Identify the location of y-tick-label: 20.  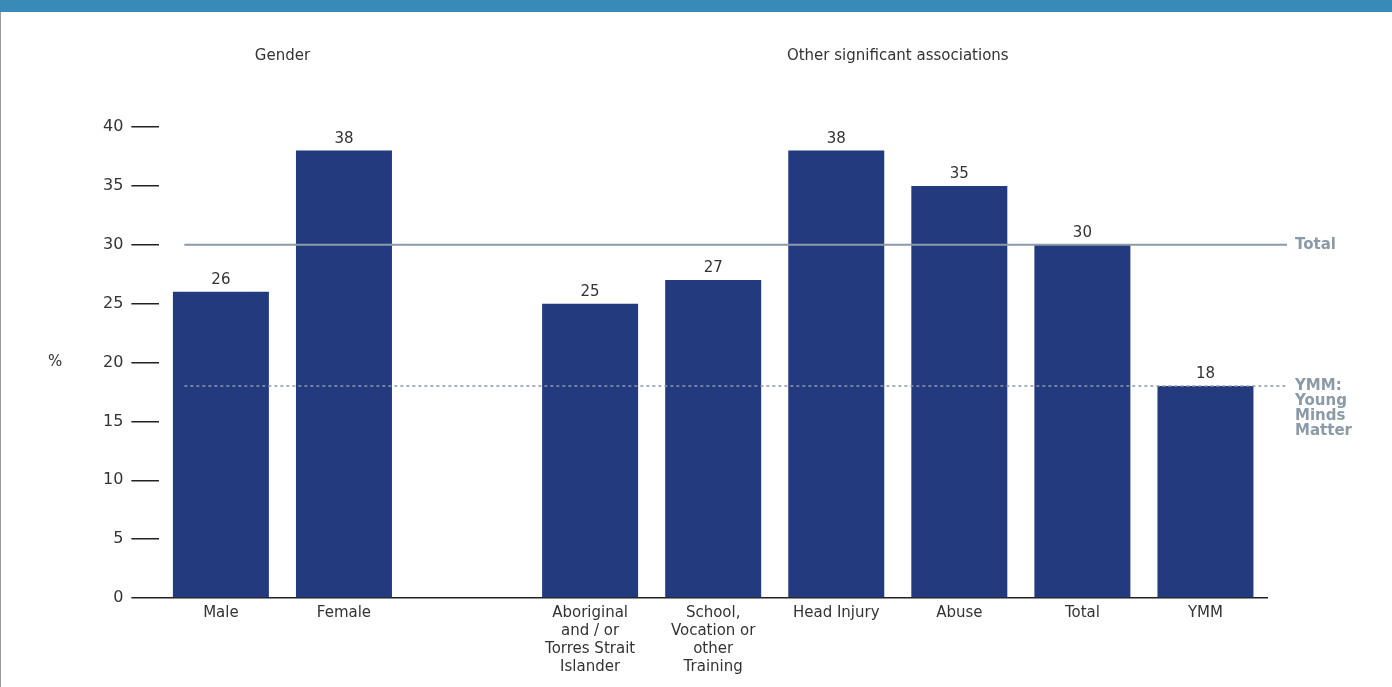
(113, 361).